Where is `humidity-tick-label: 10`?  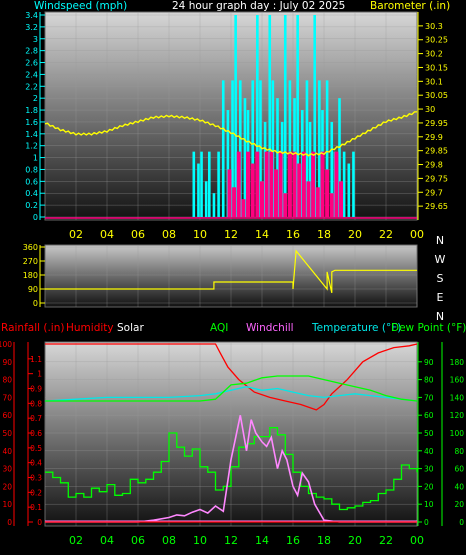 humidity-tick-label: 10 is located at coordinates (7, 504).